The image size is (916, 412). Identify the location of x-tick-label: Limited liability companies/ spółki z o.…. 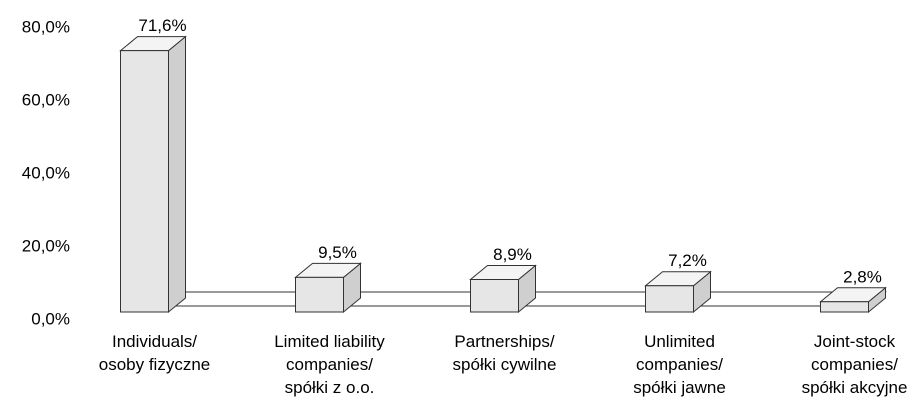
(329, 364).